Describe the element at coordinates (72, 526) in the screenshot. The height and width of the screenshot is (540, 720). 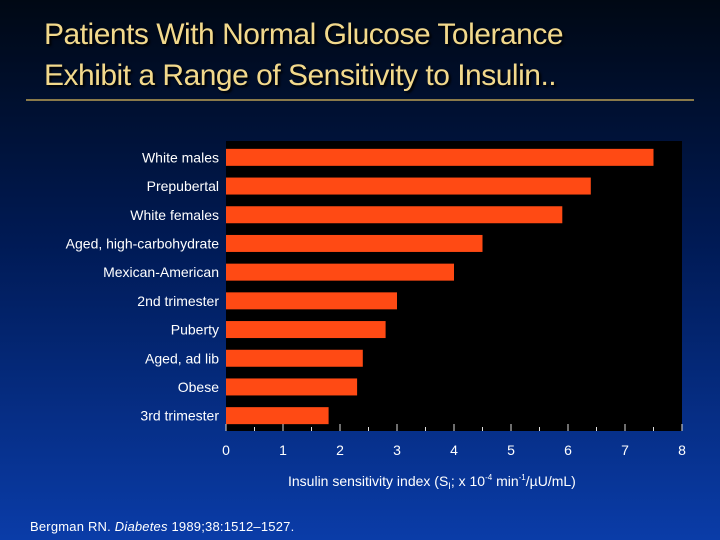
I see `citation-author: Bergman RN.` at that location.